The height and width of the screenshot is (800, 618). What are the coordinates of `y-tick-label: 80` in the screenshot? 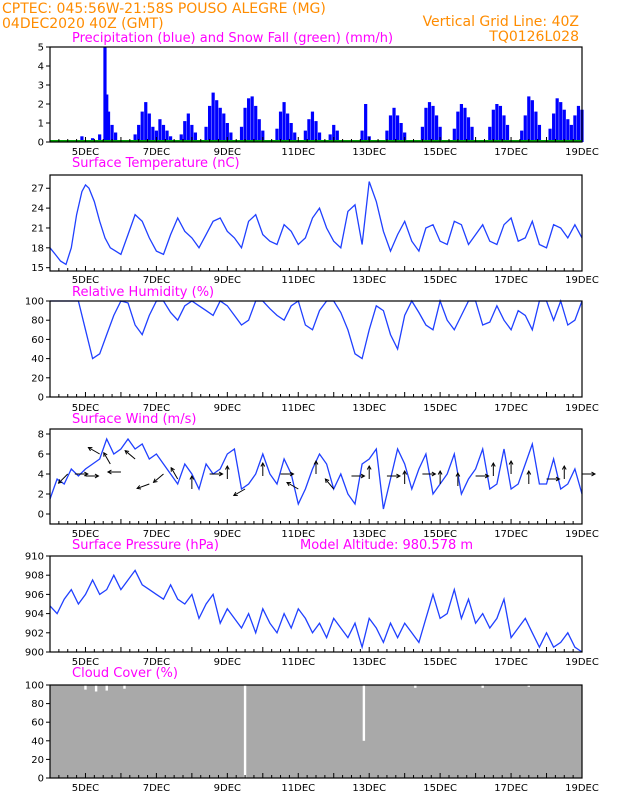 It's located at (37, 704).